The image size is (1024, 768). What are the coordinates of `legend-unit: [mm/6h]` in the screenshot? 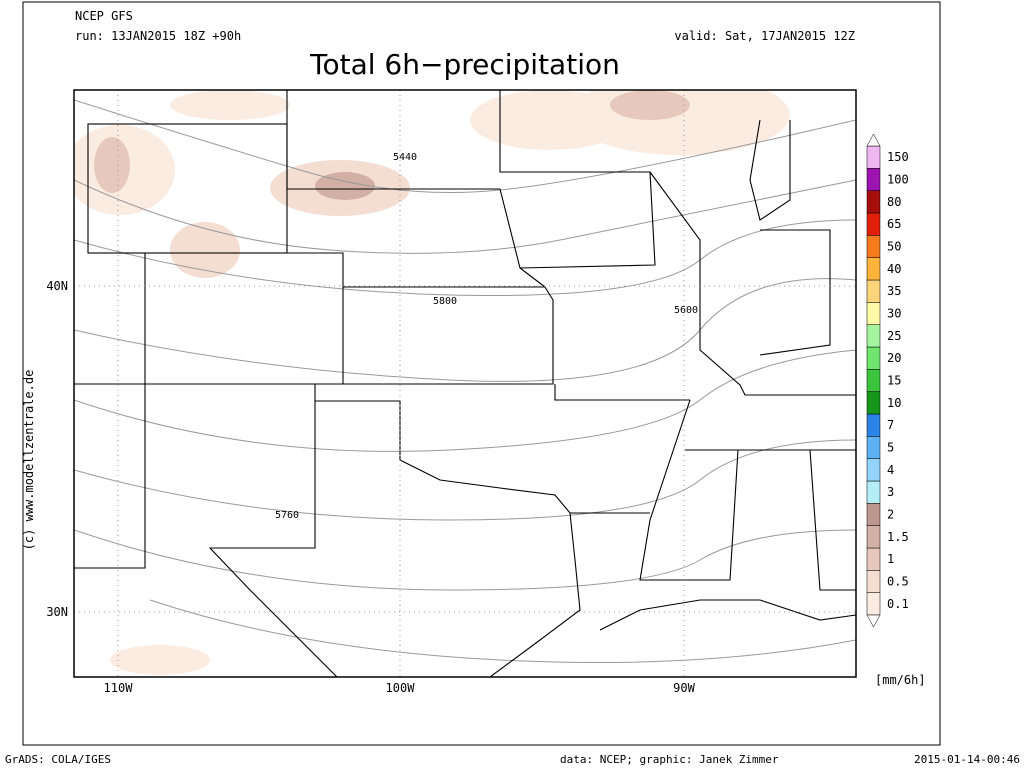 It's located at (900, 680).